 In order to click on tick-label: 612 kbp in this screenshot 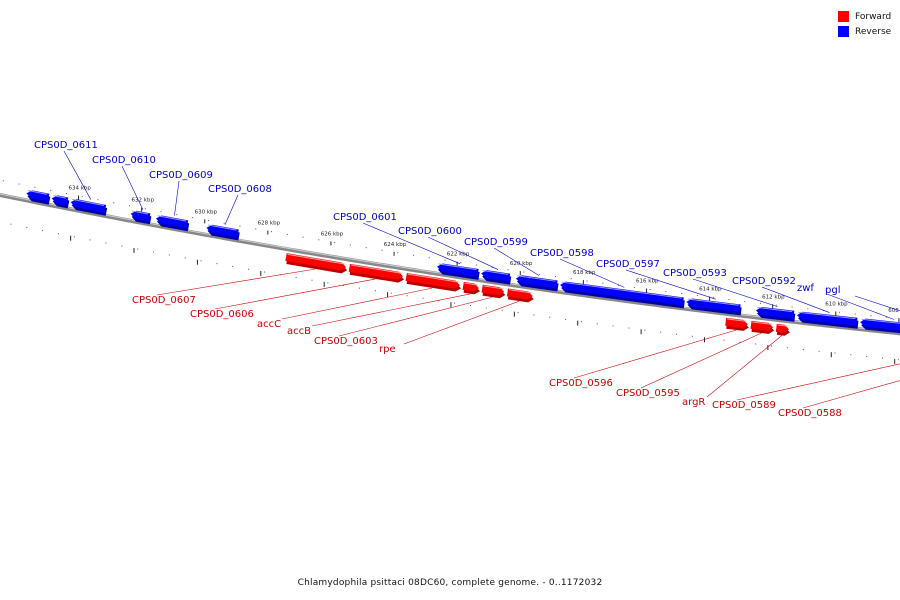, I will do `click(773, 297)`.